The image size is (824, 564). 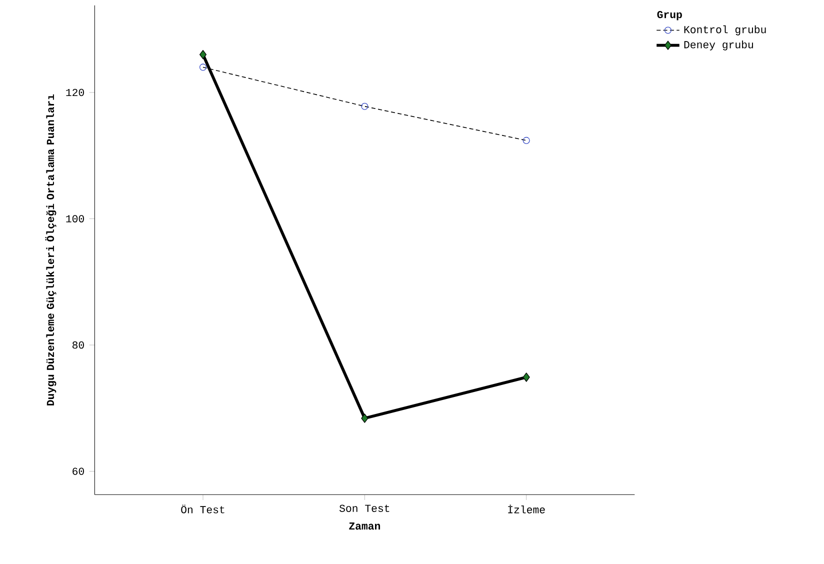 What do you see at coordinates (78, 471) in the screenshot?
I see `y-tick-label: 60` at bounding box center [78, 471].